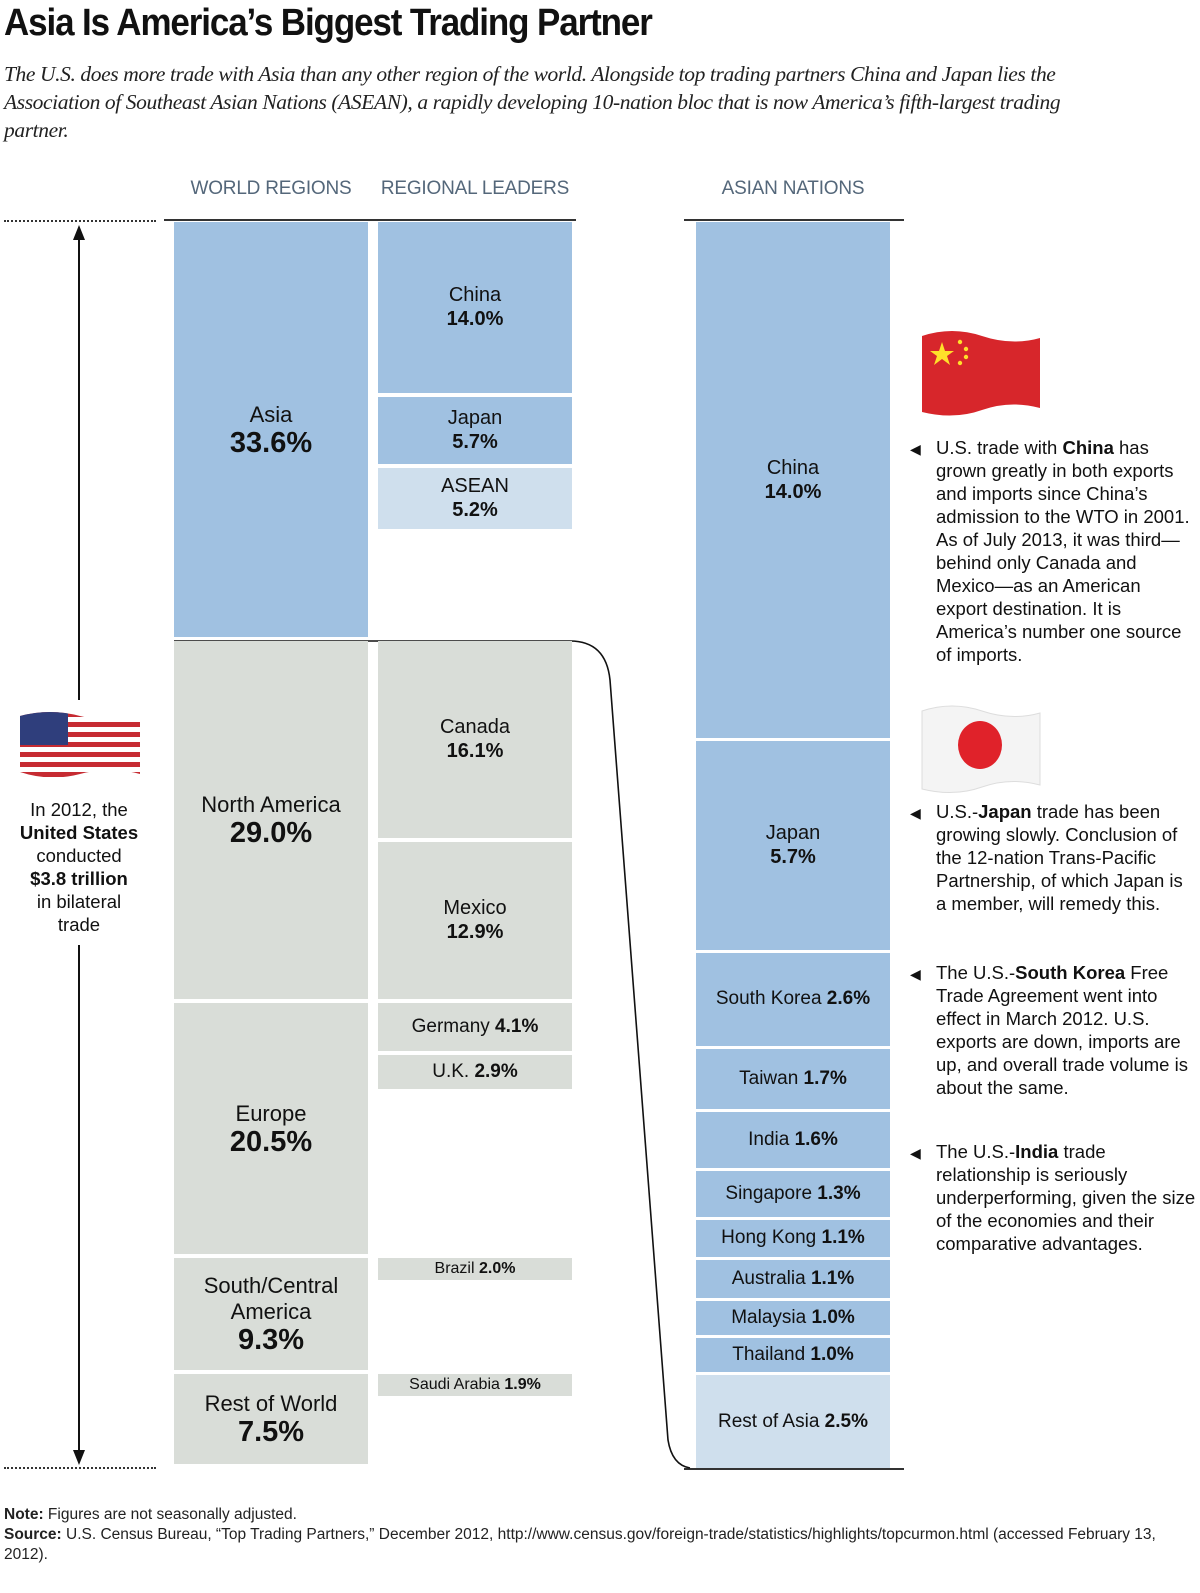  What do you see at coordinates (79, 878) in the screenshot?
I see `us-summary-amount: $3.8 trillion` at bounding box center [79, 878].